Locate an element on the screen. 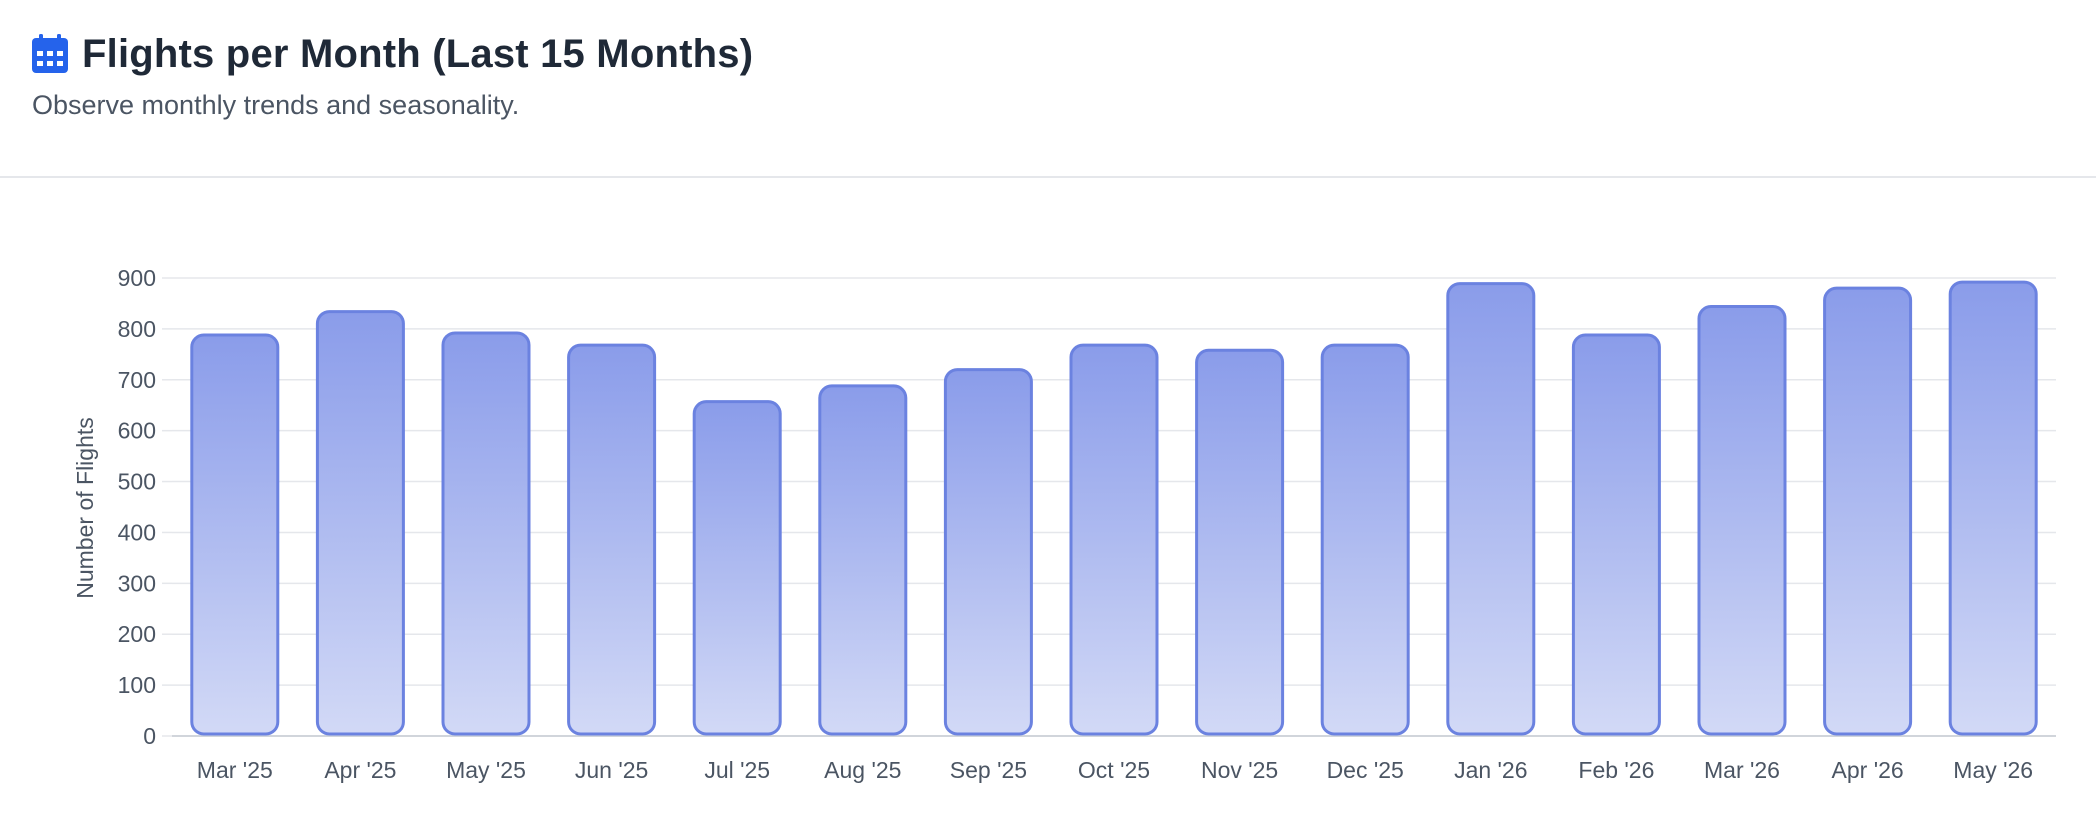 The width and height of the screenshot is (2096, 826). y-tick-label: 300 is located at coordinates (137, 583).